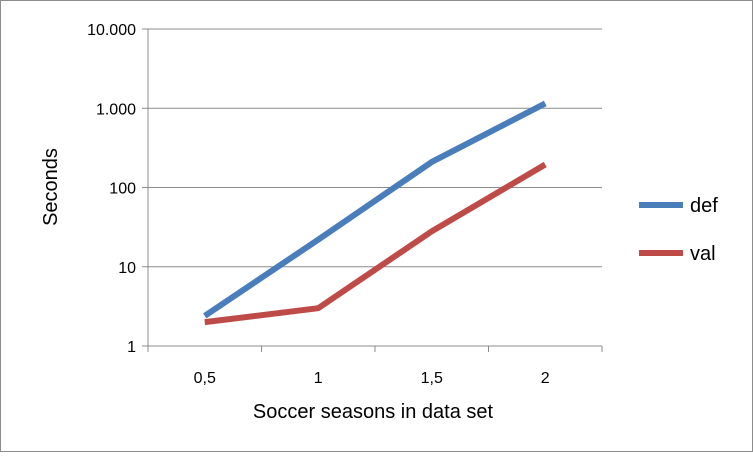 This screenshot has width=753, height=456. What do you see at coordinates (122, 189) in the screenshot?
I see `y-tick-label: 100` at bounding box center [122, 189].